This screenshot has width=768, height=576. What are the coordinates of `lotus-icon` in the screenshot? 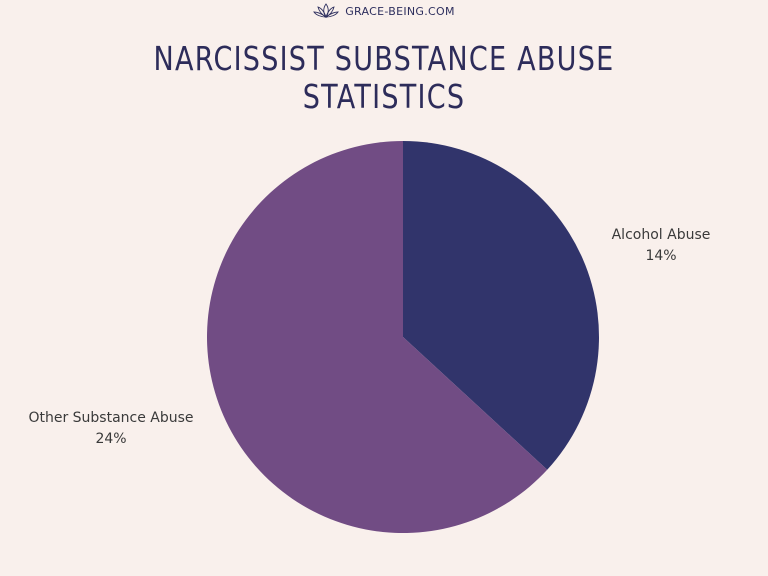 It's located at (326, 10).